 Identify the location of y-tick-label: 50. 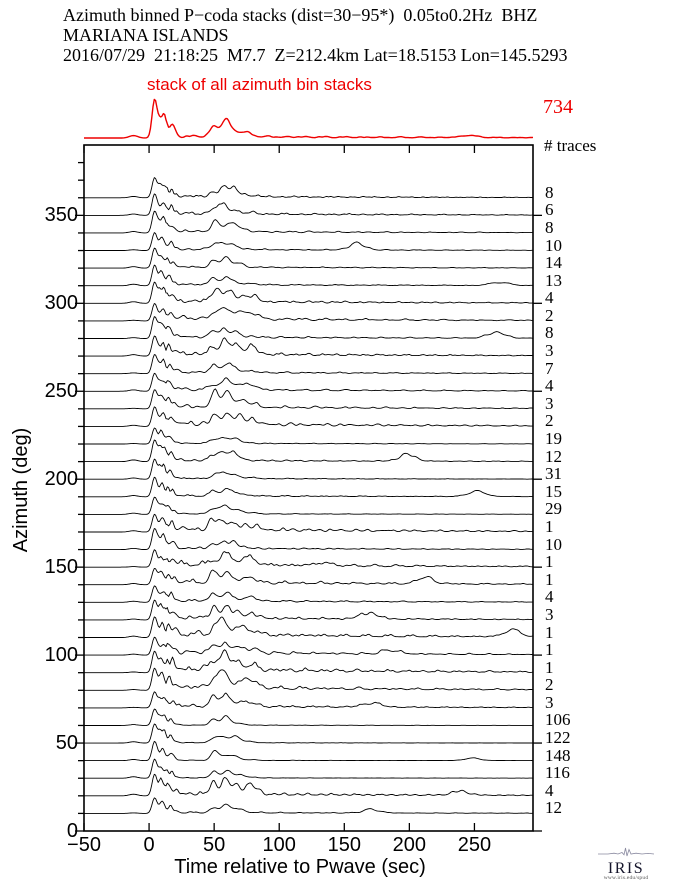
(66, 743).